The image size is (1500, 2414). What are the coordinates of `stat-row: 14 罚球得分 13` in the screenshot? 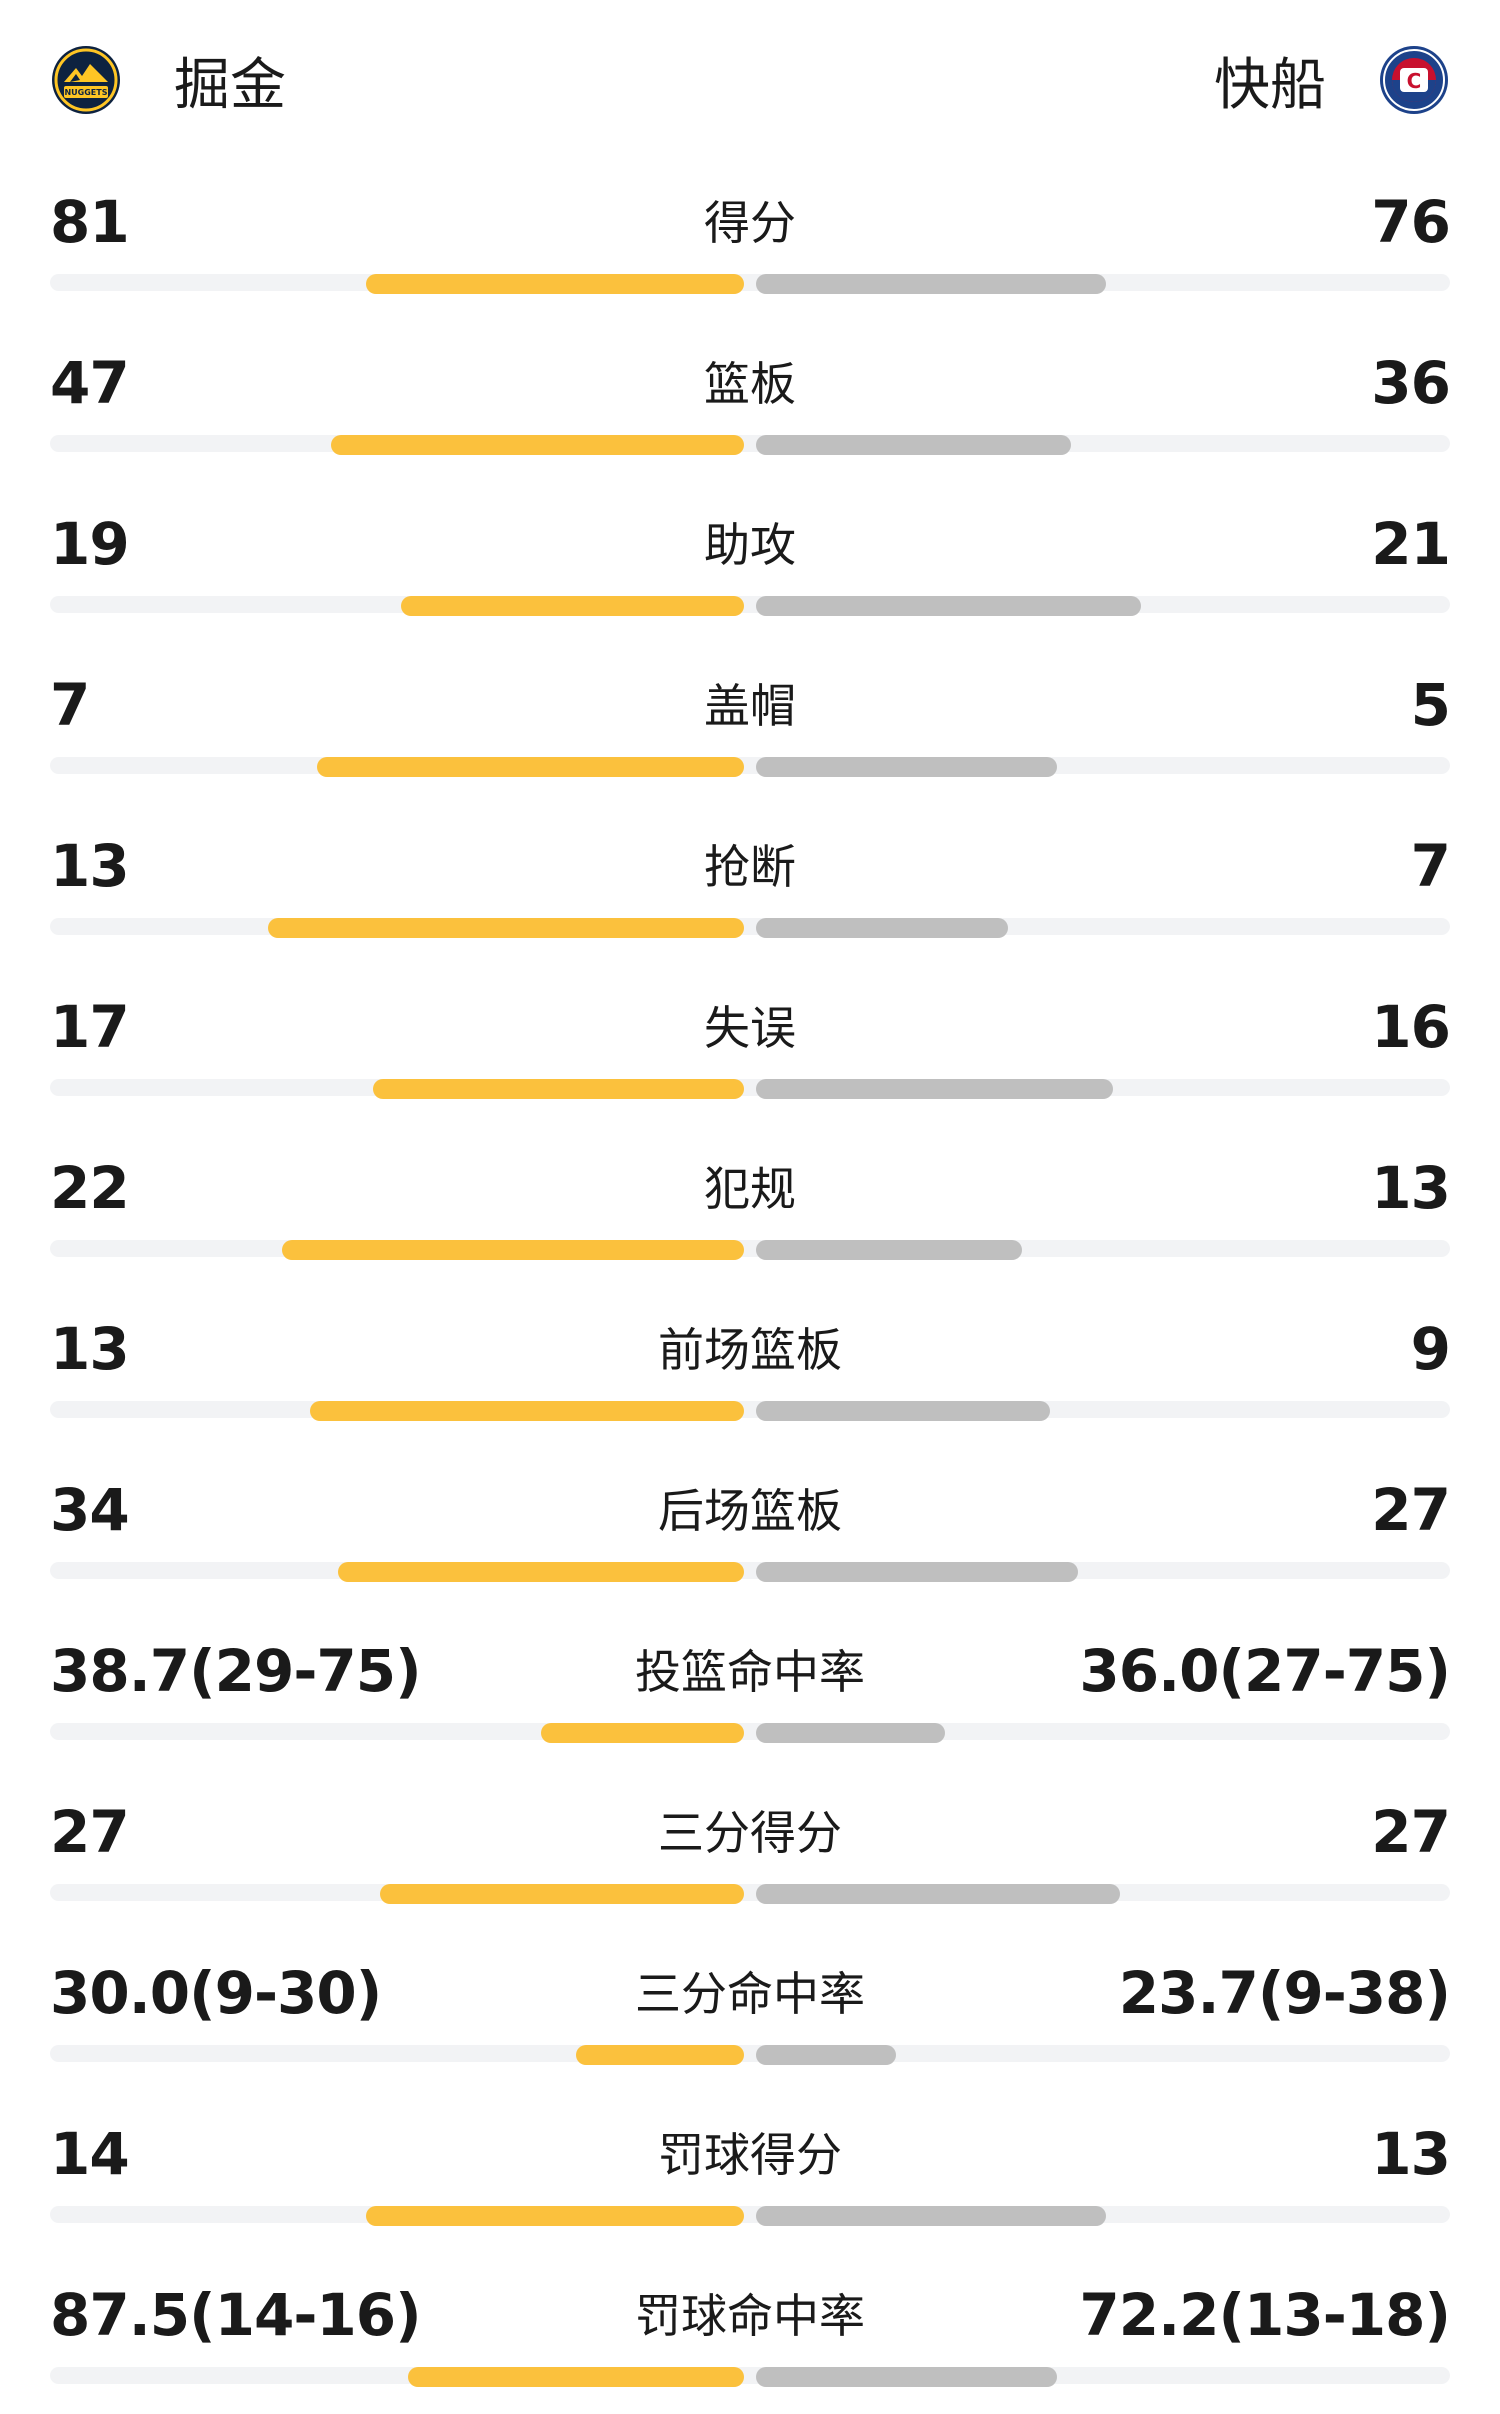 It's located at (750, 2172).